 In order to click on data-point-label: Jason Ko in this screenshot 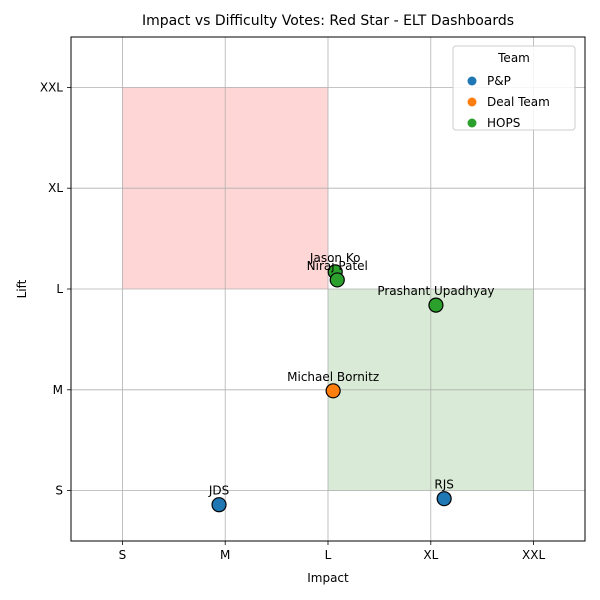, I will do `click(335, 258)`.